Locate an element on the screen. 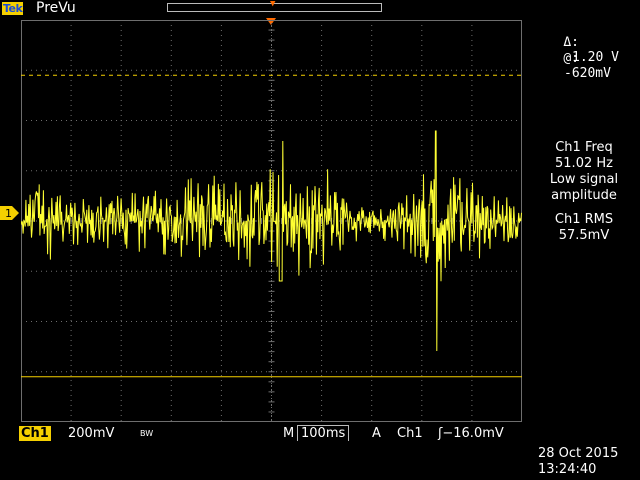  timebase-value: 100ms is located at coordinates (323, 433).